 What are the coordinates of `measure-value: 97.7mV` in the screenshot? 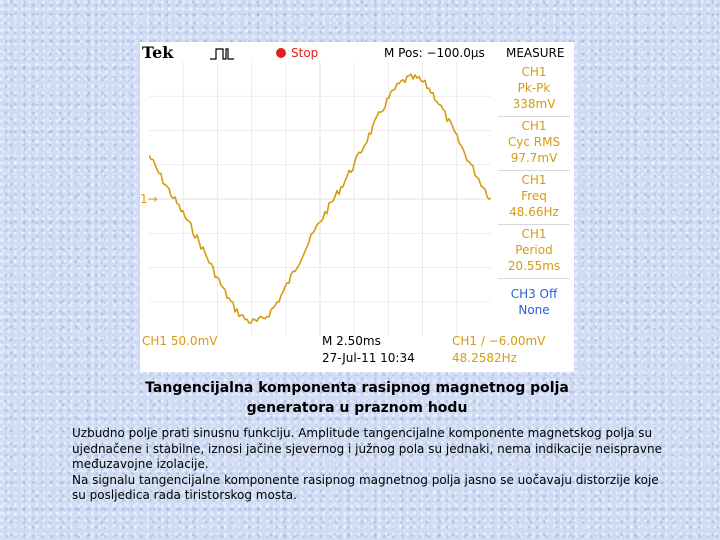 It's located at (534, 158).